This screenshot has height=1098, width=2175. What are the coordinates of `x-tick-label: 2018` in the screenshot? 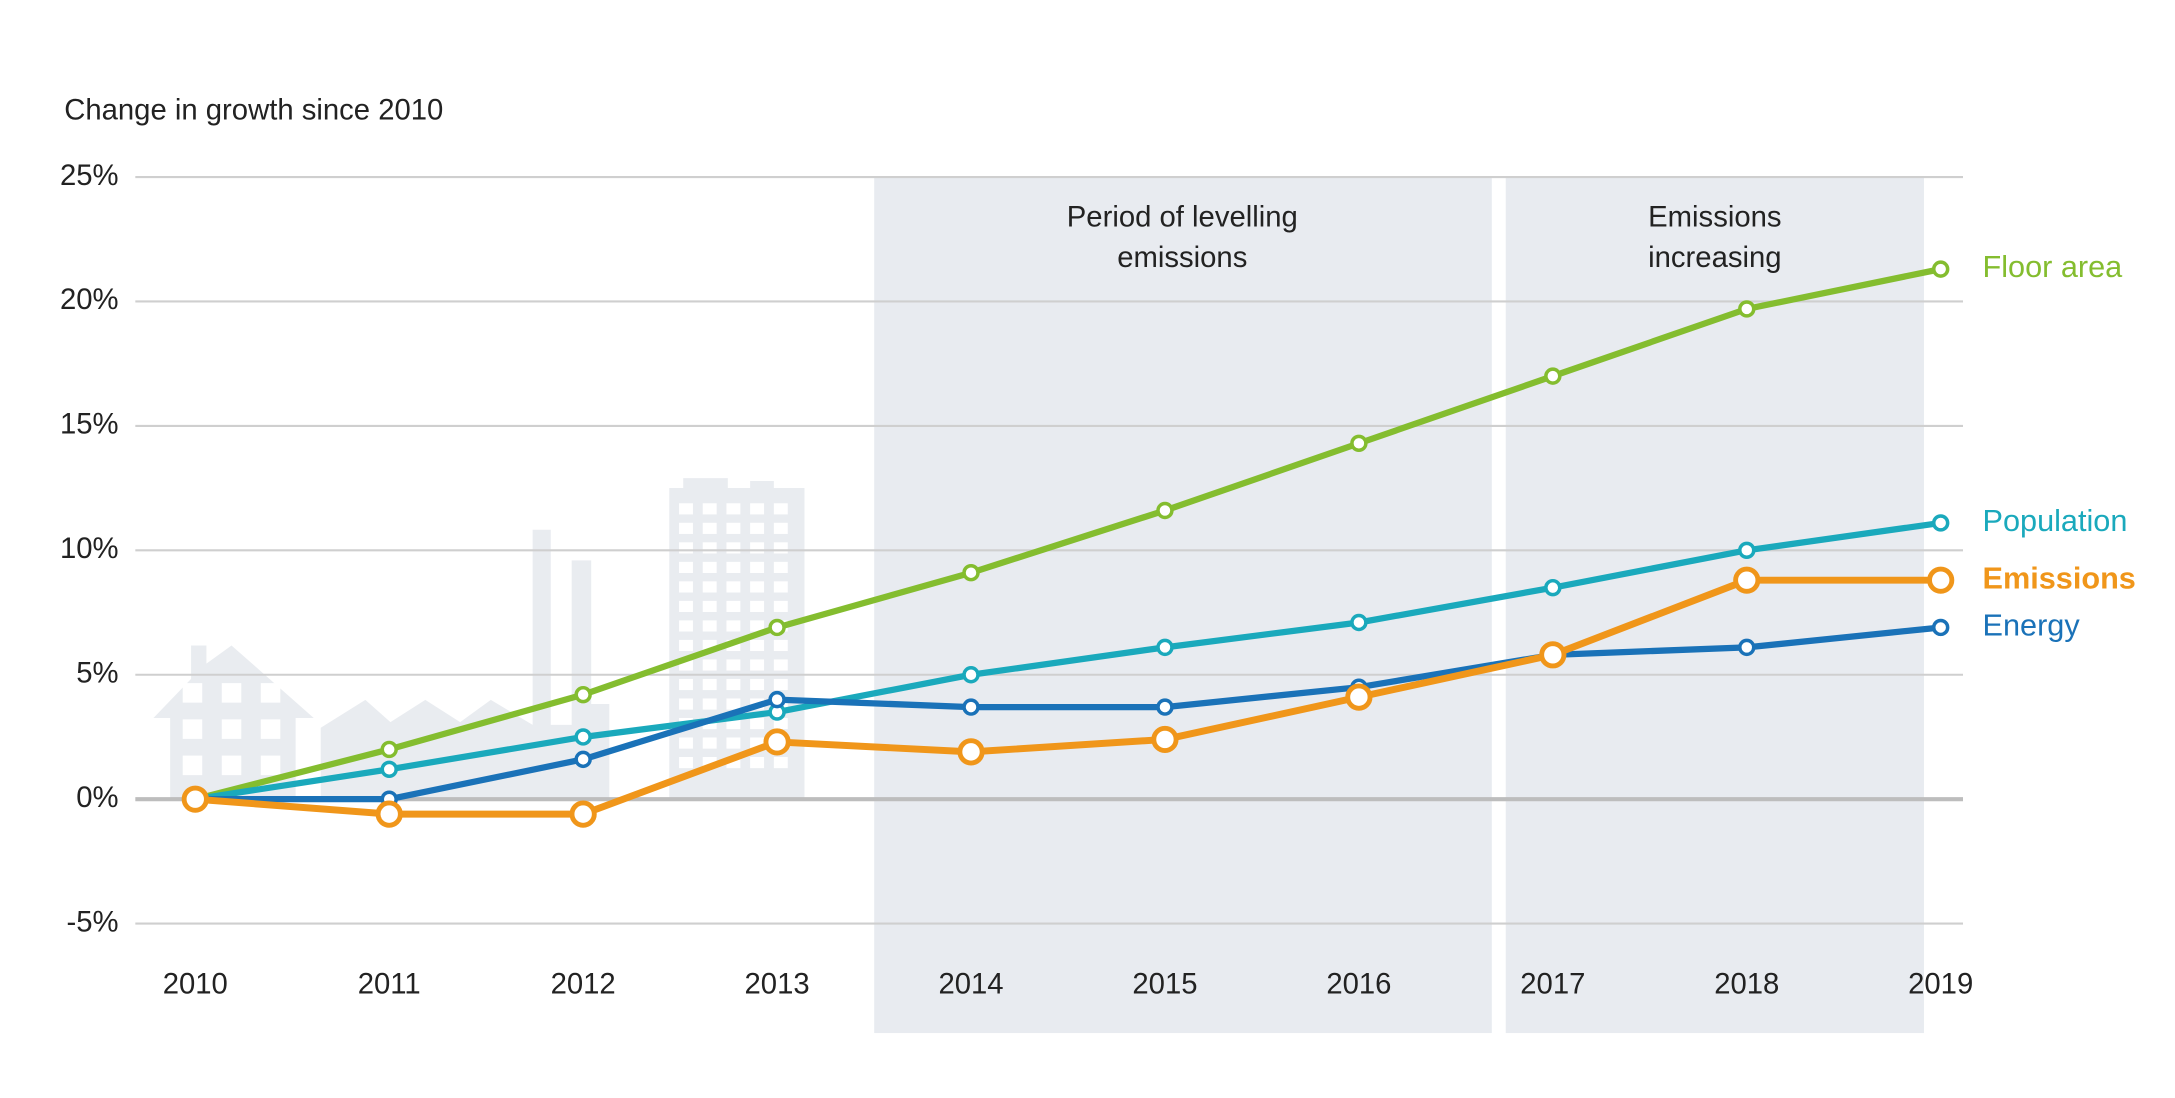 It's located at (1746, 984).